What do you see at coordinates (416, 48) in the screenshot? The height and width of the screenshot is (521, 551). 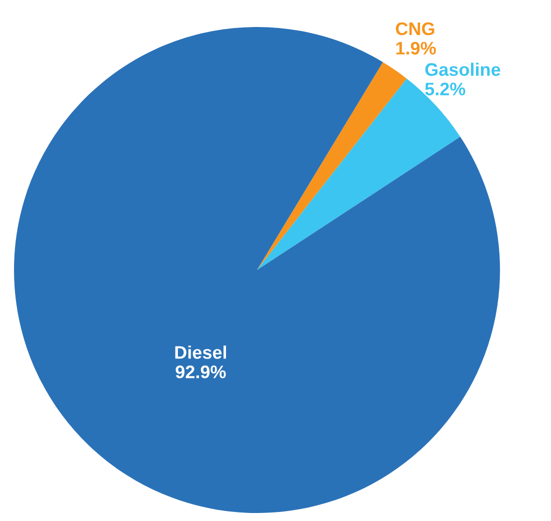 I see `data-label: 1.9%` at bounding box center [416, 48].